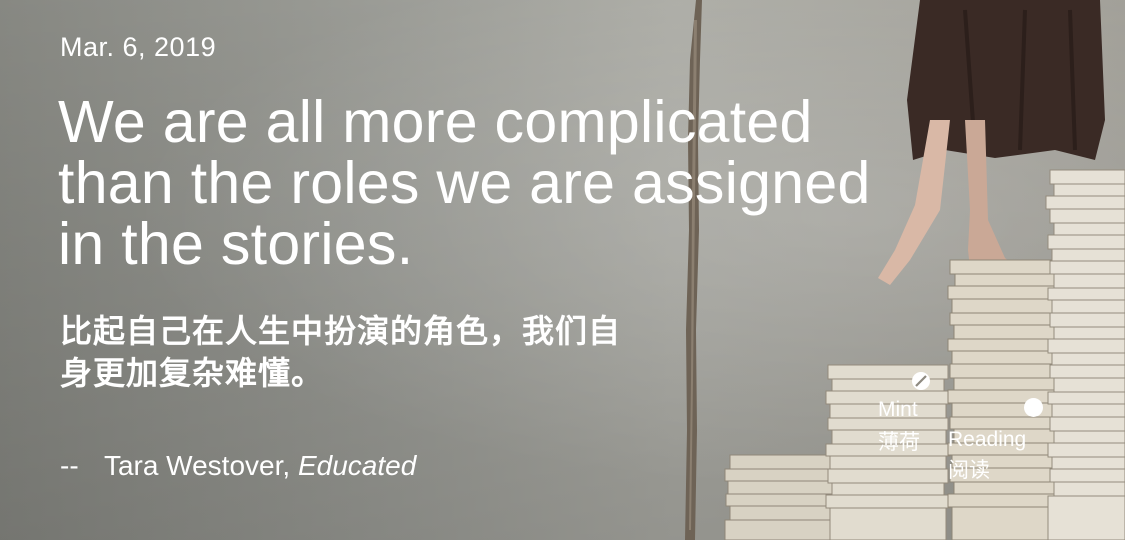 This screenshot has width=1125, height=540. I want to click on logo-word-reading: Reading, so click(987, 439).